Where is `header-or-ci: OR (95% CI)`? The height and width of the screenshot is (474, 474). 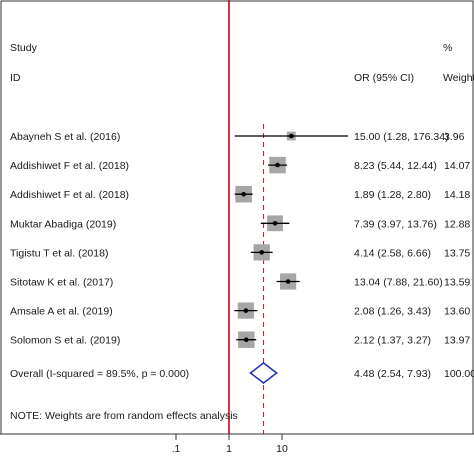 header-or-ci: OR (95% CI) is located at coordinates (384, 78).